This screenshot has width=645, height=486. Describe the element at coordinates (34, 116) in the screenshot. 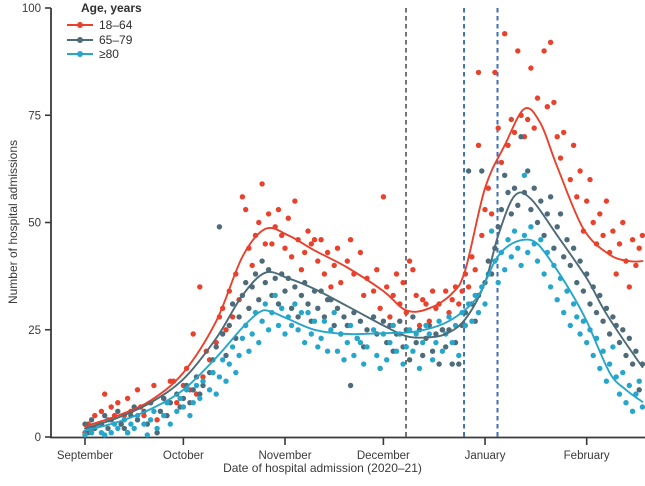

I see `y-tick-label: 75` at that location.